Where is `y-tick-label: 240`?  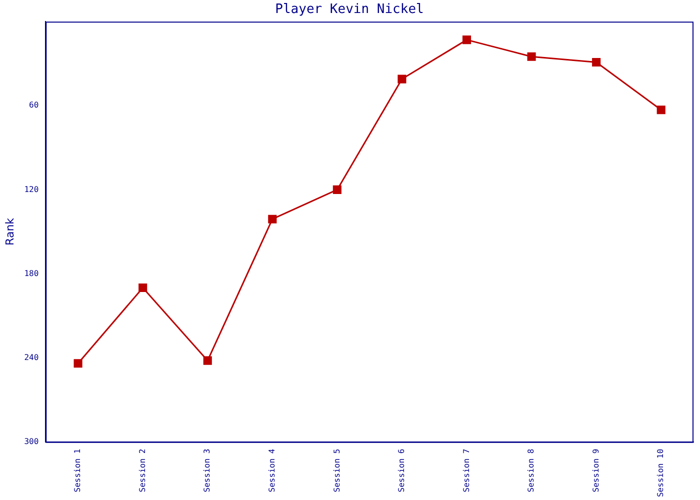 y-tick-label: 240 is located at coordinates (31, 357).